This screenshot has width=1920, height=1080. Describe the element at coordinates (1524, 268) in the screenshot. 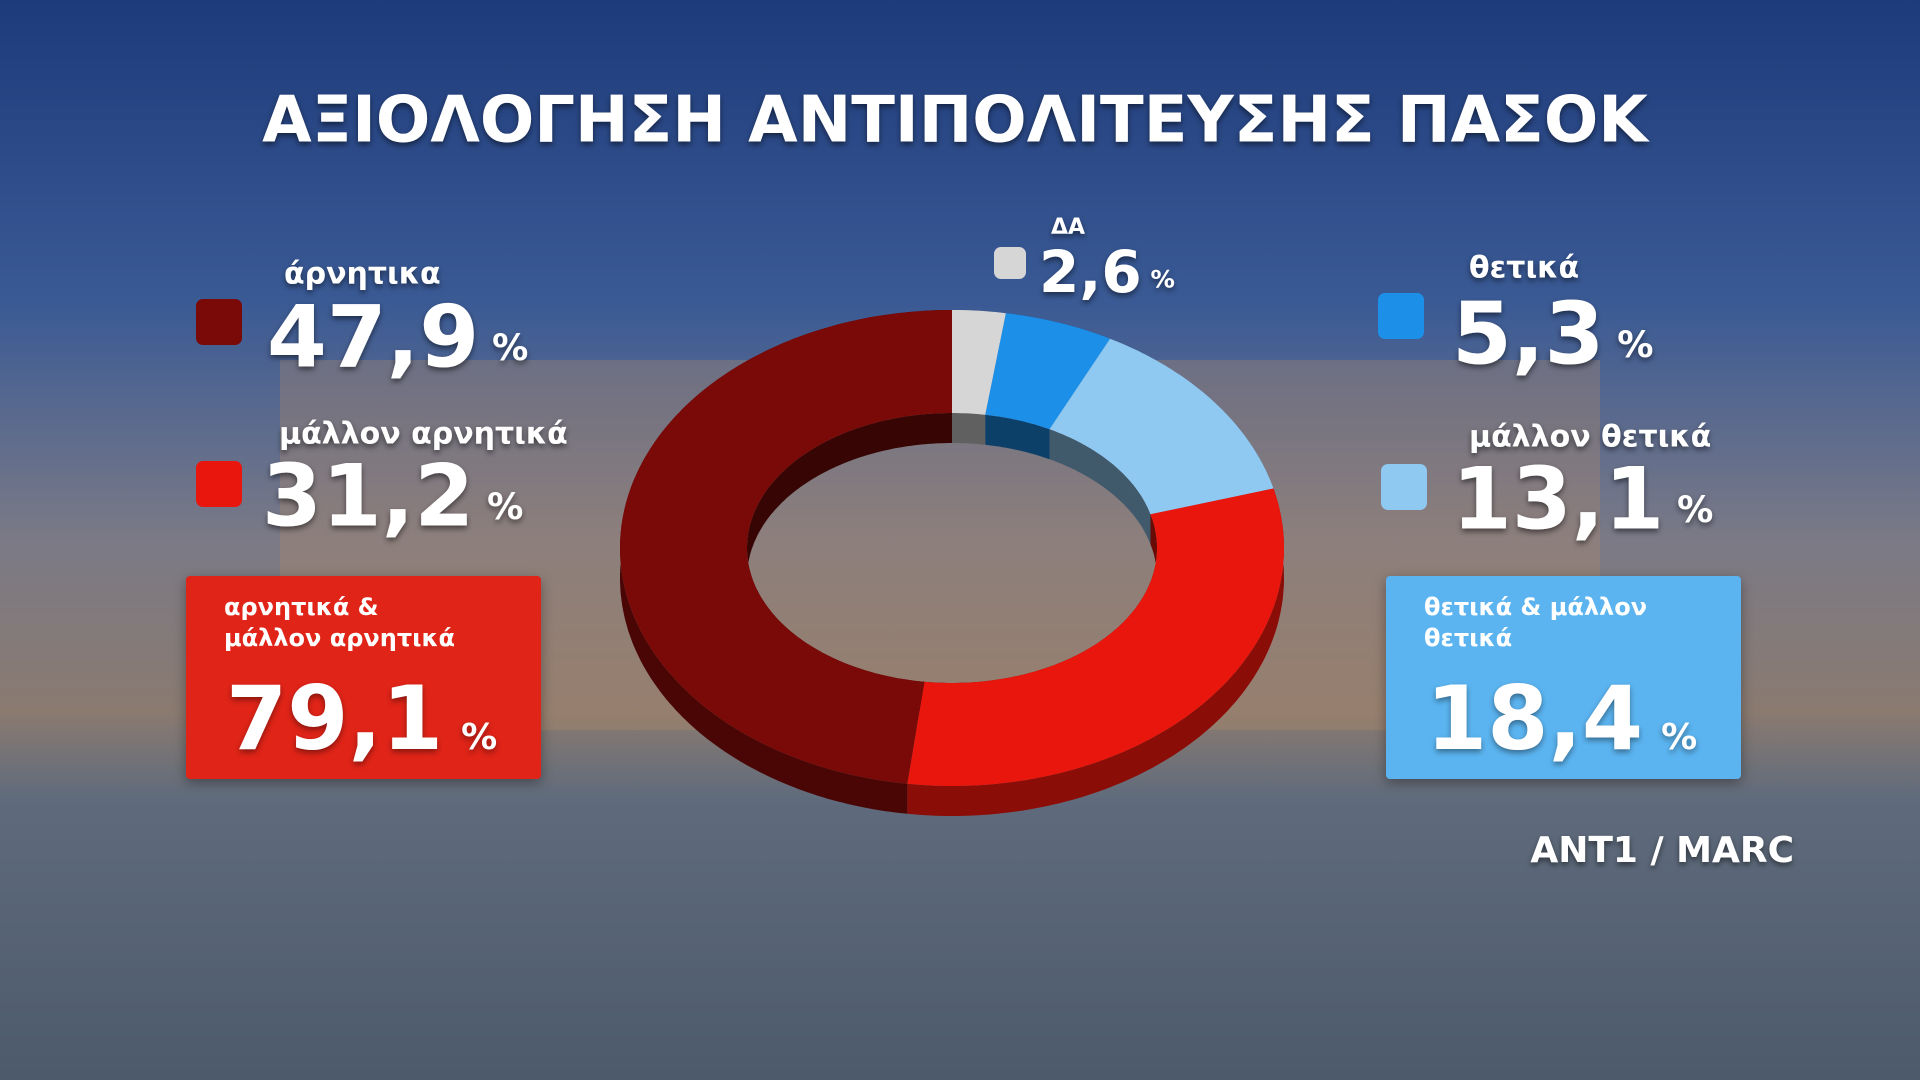

I see `legend-label: θετικά` at that location.